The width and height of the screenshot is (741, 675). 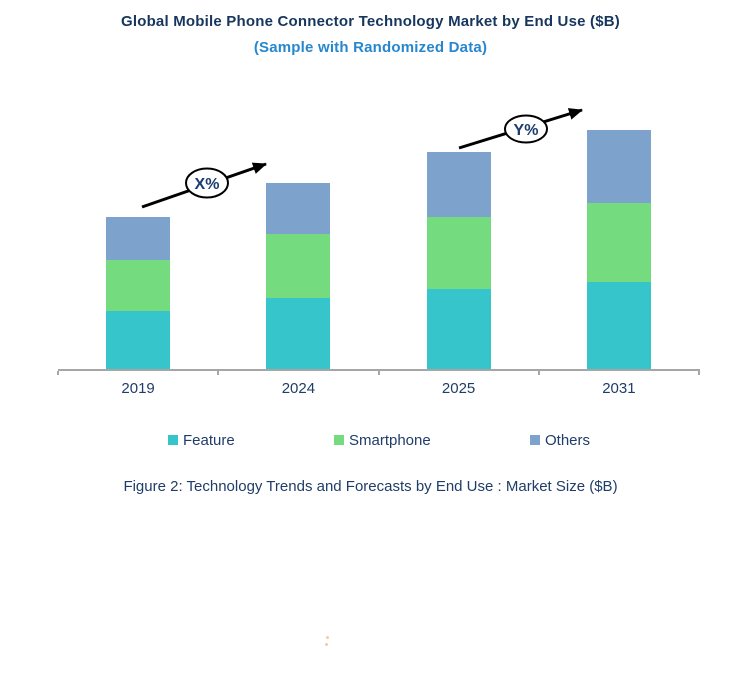 I want to click on legend-label: Smartphone, so click(x=389, y=440).